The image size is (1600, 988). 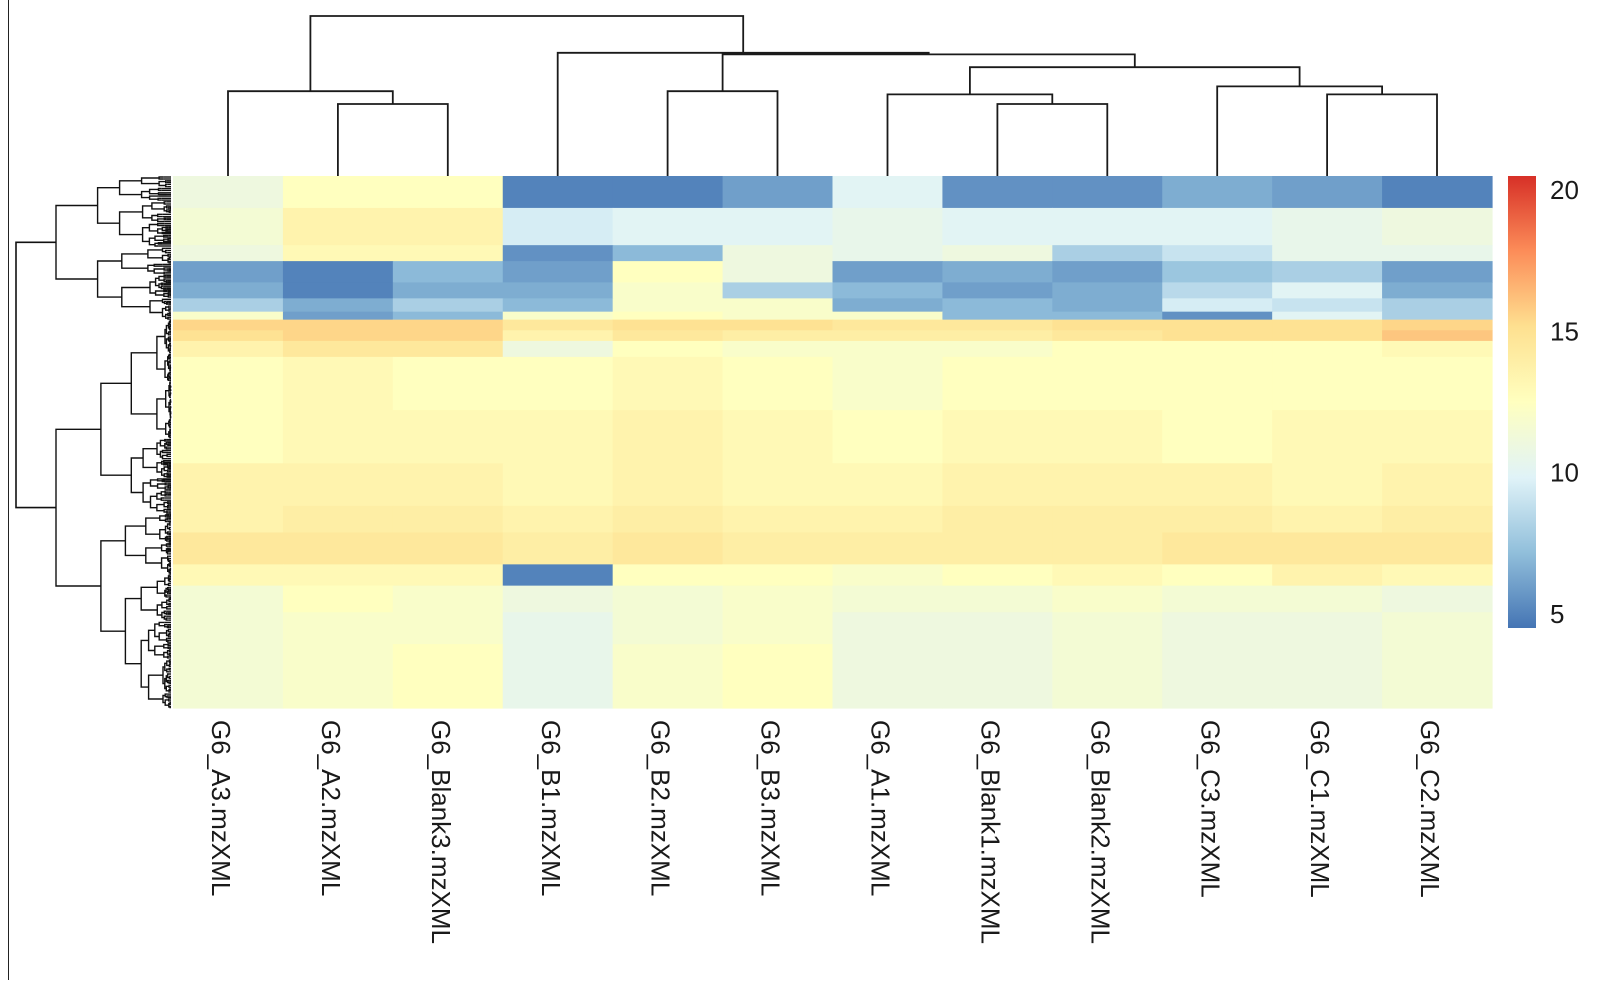 What do you see at coordinates (1100, 832) in the screenshot?
I see `column-label: G6_Blank2.mzXML` at bounding box center [1100, 832].